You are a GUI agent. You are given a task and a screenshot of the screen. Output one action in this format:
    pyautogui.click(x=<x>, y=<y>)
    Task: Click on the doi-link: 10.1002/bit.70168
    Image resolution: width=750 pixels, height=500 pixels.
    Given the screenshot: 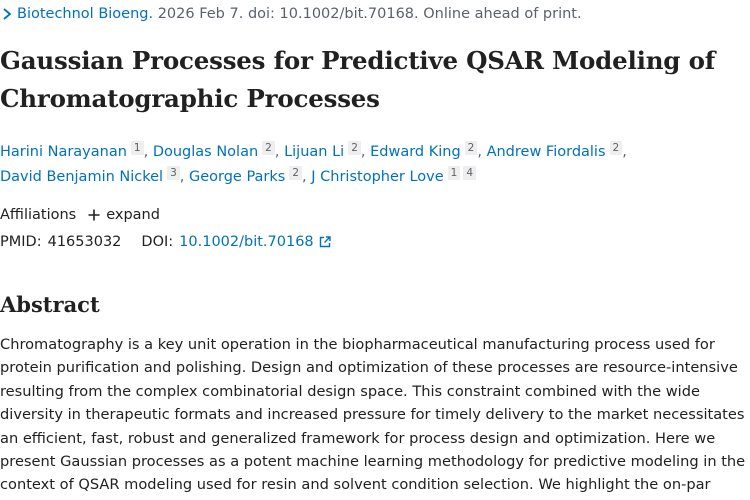 What is the action you would take?
    pyautogui.click(x=255, y=242)
    